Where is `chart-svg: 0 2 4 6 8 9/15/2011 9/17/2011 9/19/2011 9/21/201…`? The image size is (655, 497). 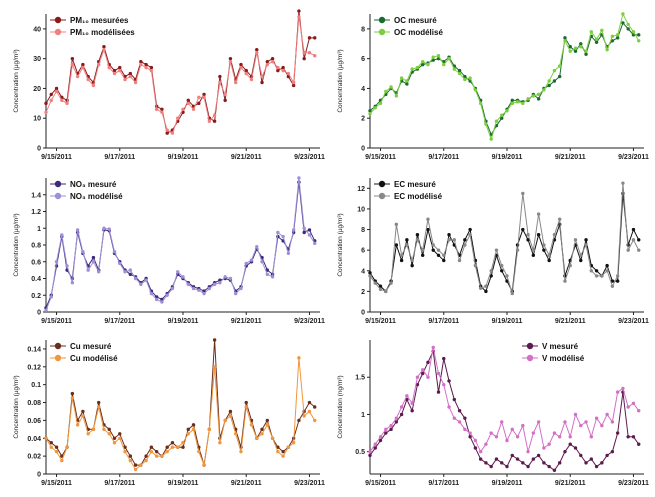
chart-svg: 0 2 4 6 8 9/15/2011 9/17/2011 9/19/2011 9/21/201… is located at coordinates (493, 86).